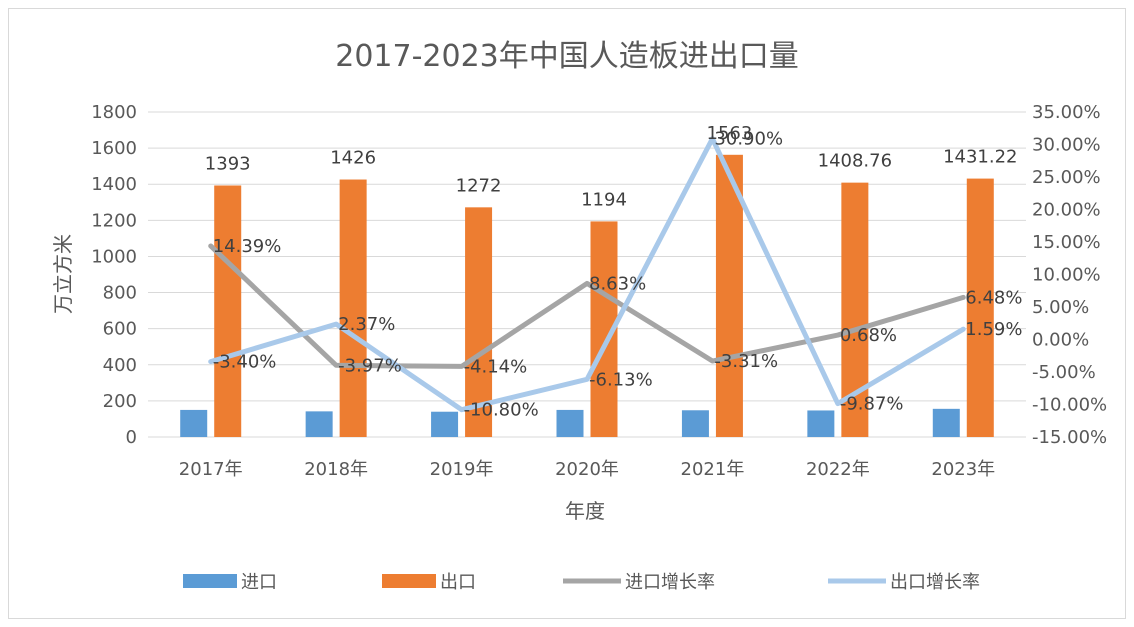 This screenshot has height=627, width=1134. I want to click on line-data-label: -9.87%, so click(872, 404).